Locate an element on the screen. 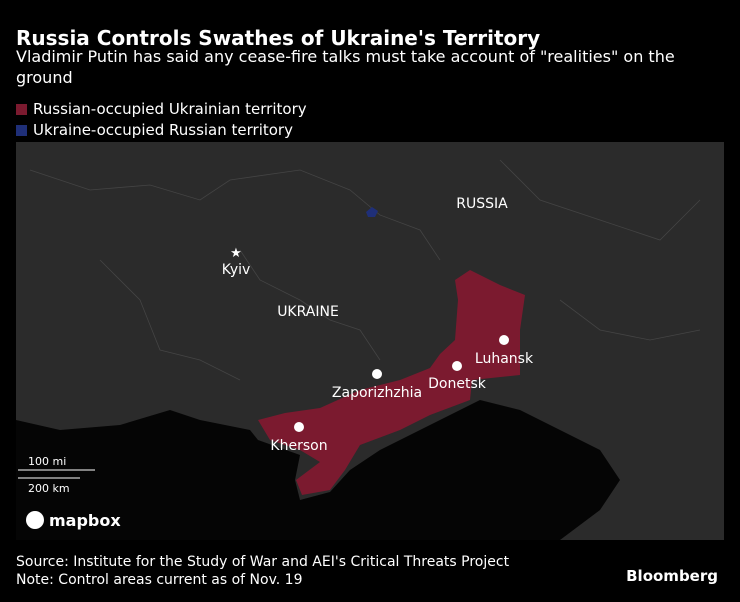  mapbox-logo is located at coordinates (35, 520).